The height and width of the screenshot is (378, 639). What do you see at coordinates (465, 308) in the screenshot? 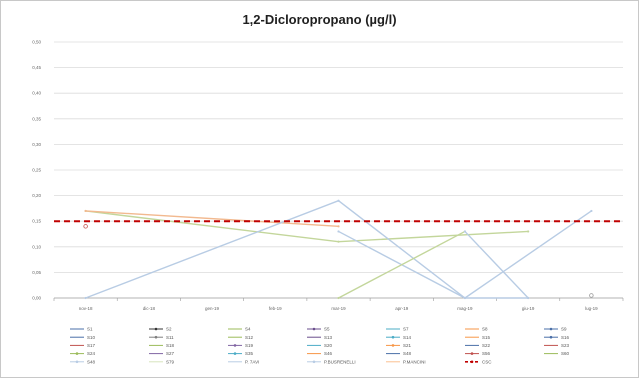
I see `x-tick-label: mag-19` at bounding box center [465, 308].